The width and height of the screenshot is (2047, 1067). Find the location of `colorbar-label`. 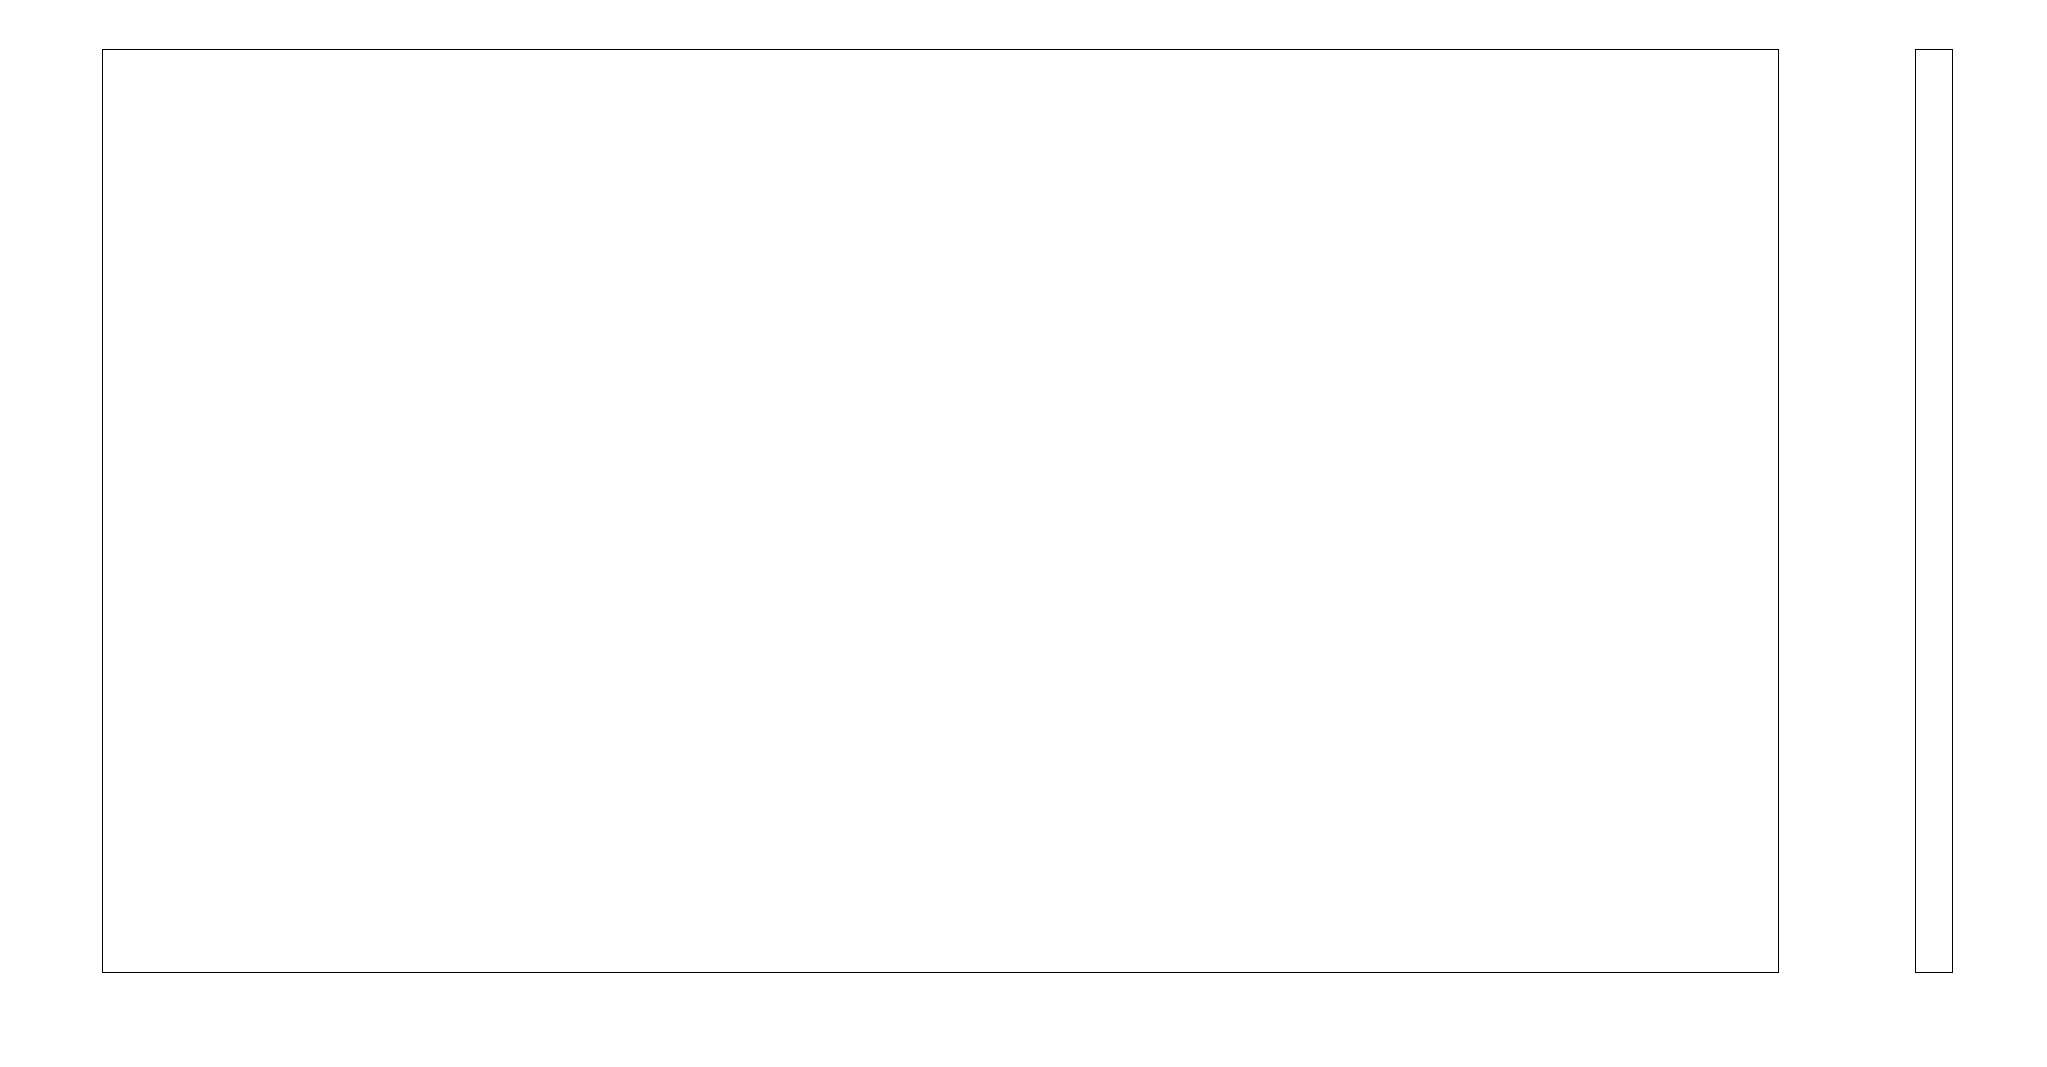

colorbar-label is located at coordinates (2008, 512).